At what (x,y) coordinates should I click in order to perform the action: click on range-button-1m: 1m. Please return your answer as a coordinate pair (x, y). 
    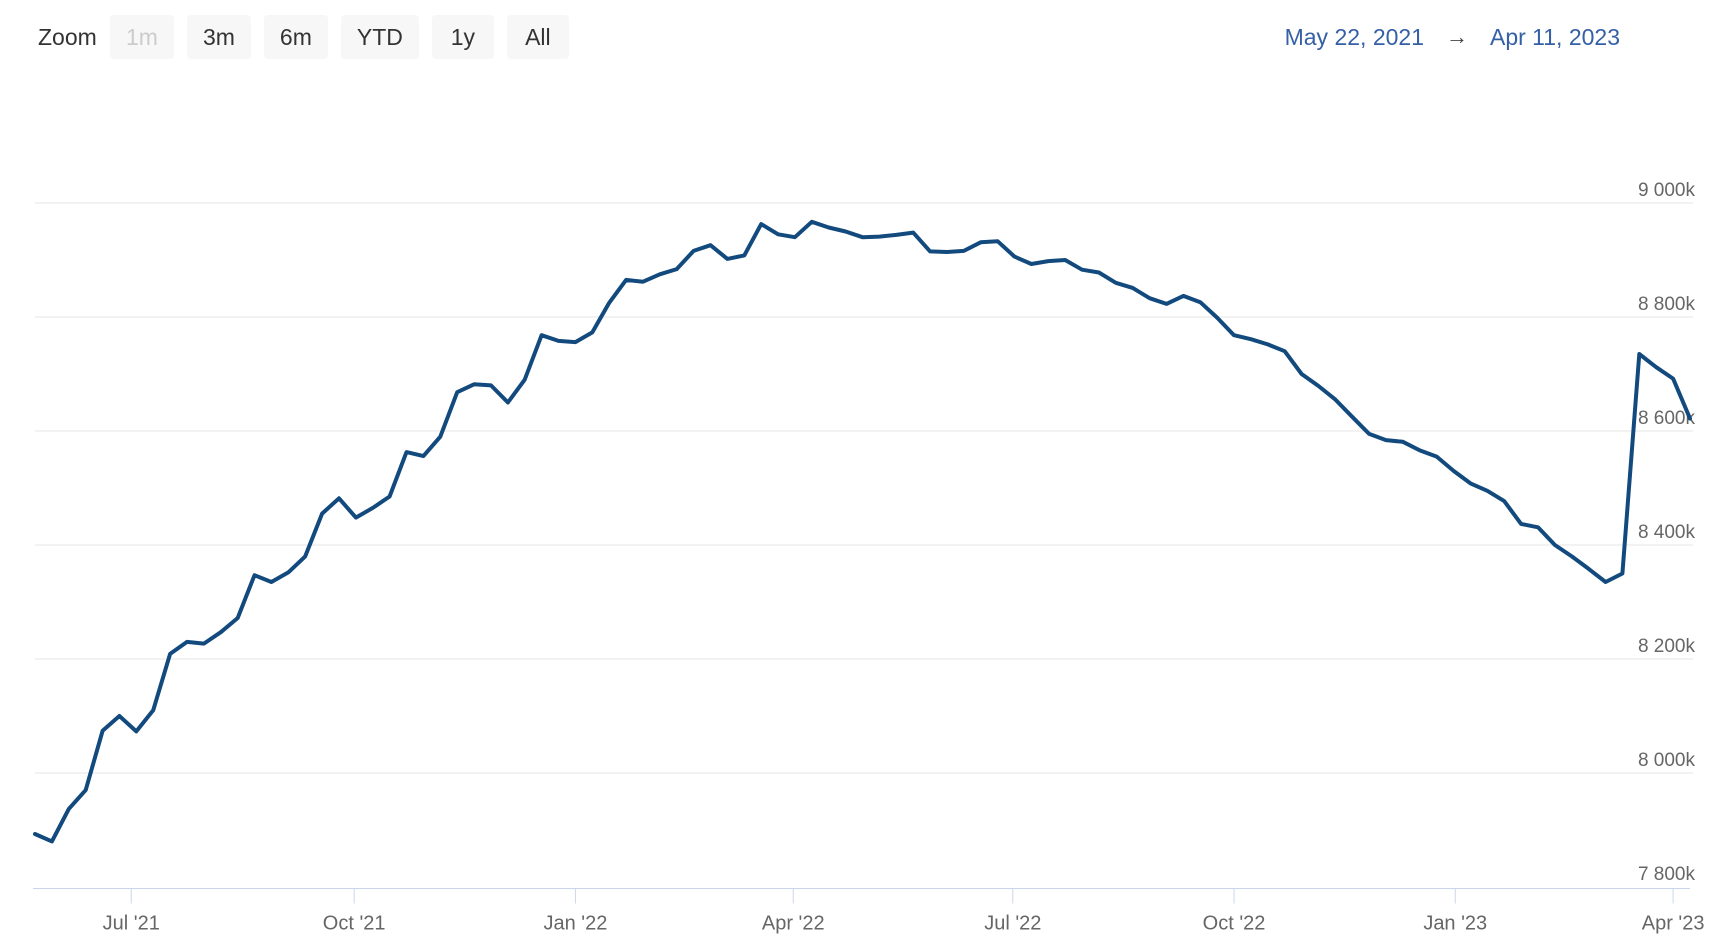
    Looking at the image, I should click on (142, 37).